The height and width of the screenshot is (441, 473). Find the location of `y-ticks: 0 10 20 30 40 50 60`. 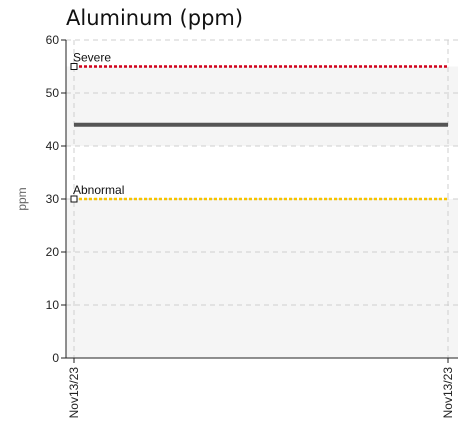

y-ticks: 0 10 20 30 40 50 60 is located at coordinates (56, 199).